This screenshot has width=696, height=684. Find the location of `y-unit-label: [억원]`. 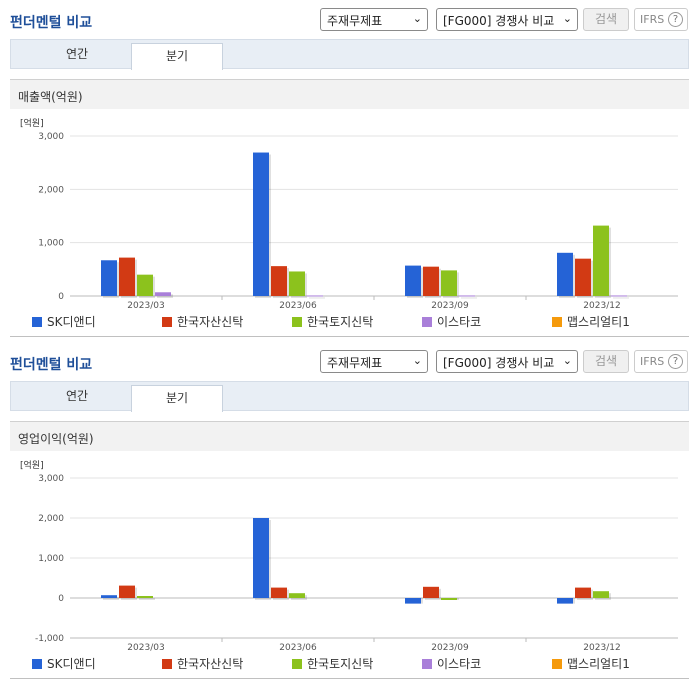

y-unit-label: [억원] is located at coordinates (32, 123).